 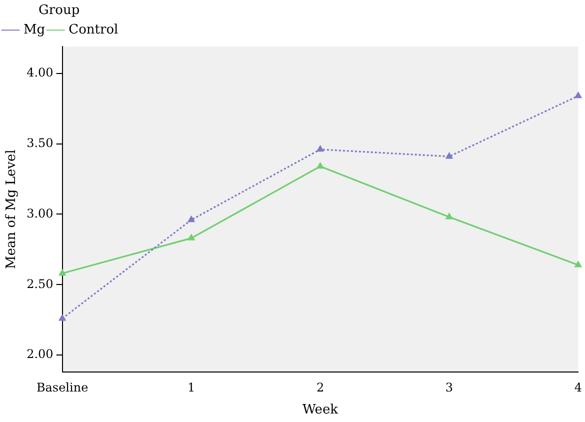 What do you see at coordinates (62, 387) in the screenshot?
I see `x-tick-label: Baseline` at bounding box center [62, 387].